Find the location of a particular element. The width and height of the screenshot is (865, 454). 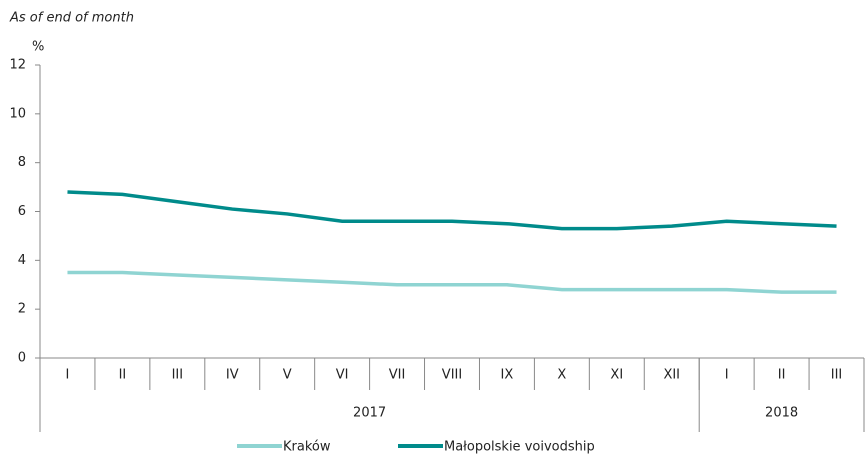

group-label: 2018 is located at coordinates (781, 413).